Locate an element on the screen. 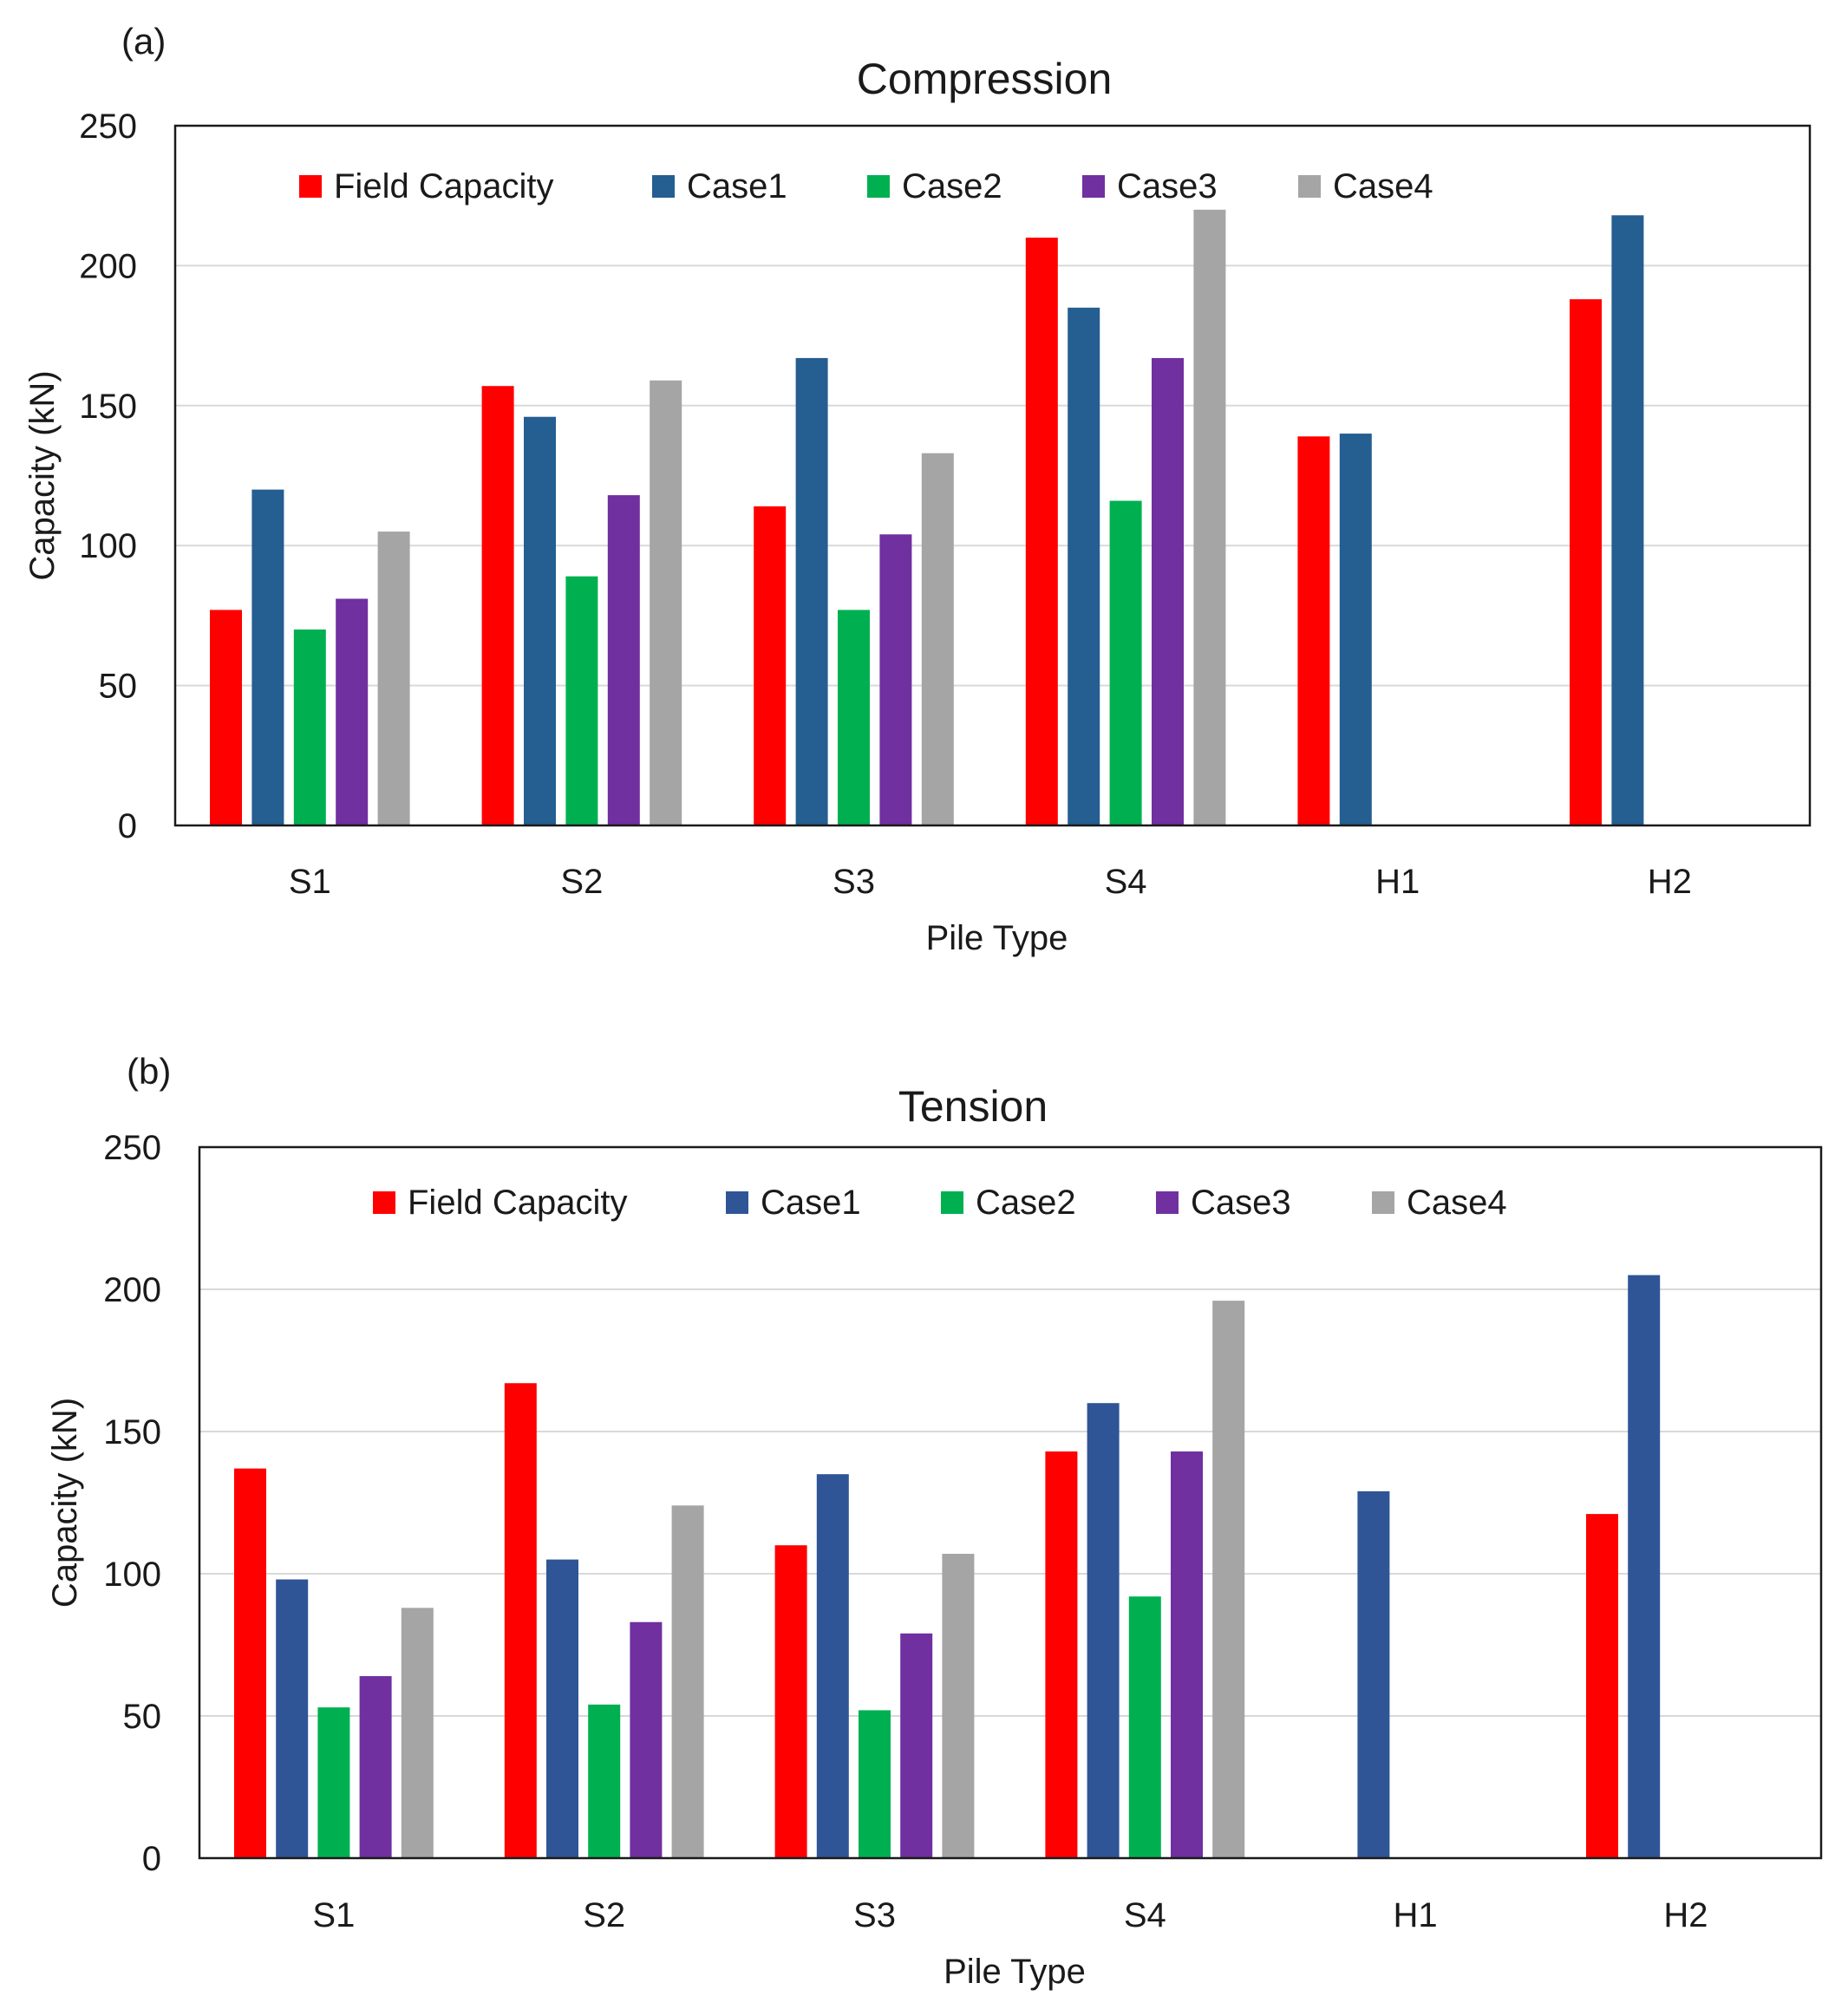  y-axis-ticks: 0 50 100 150 200 250 is located at coordinates (108, 477).